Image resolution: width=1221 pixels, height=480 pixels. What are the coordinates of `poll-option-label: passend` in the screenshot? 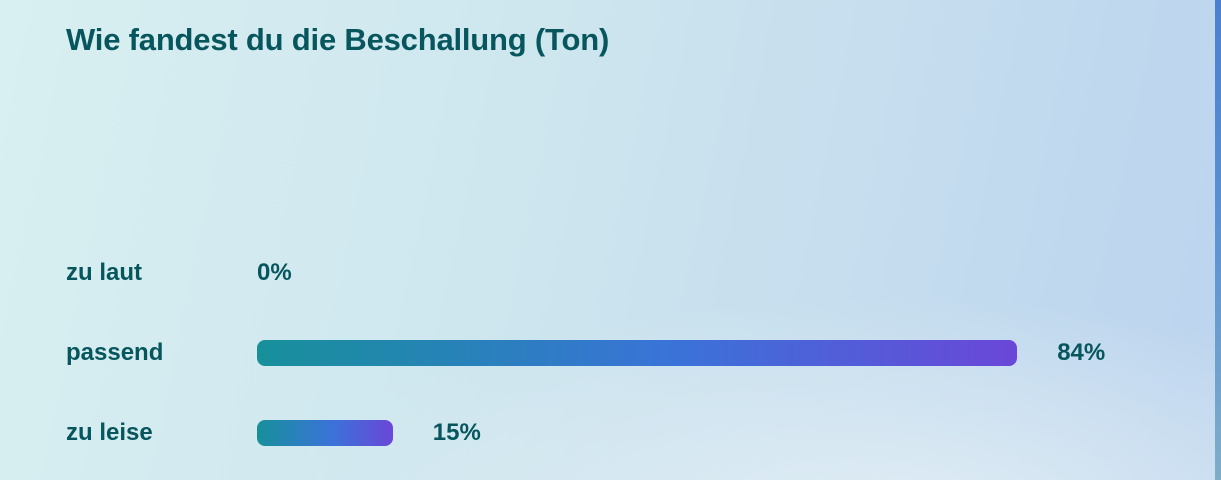 It's located at (115, 352).